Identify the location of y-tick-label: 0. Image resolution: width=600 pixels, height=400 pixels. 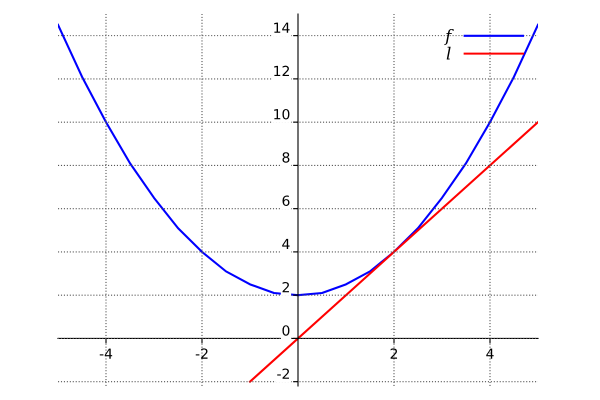
(286, 330).